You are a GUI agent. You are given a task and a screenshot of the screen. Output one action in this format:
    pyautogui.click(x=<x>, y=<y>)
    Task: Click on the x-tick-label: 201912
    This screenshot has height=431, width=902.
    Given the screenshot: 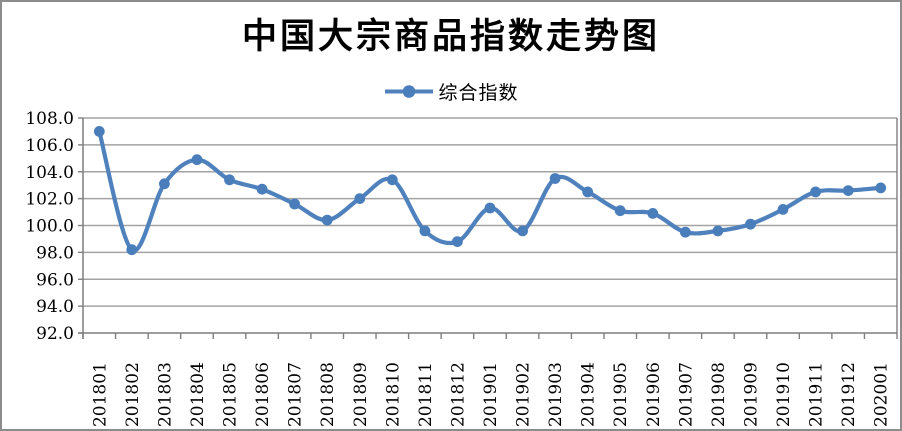 What is the action you would take?
    pyautogui.click(x=849, y=394)
    